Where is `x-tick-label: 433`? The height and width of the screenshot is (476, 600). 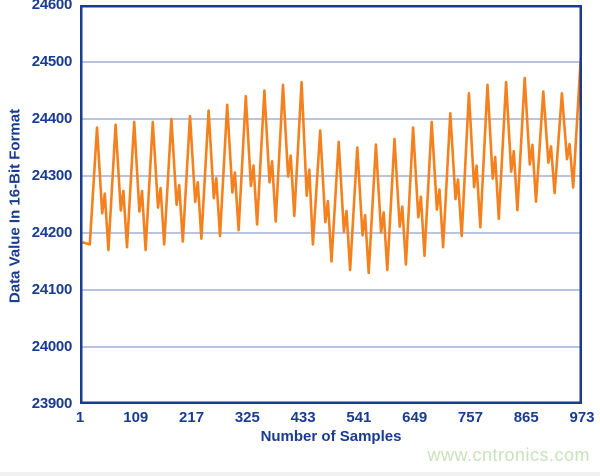
x-tick-label: 433 is located at coordinates (303, 417).